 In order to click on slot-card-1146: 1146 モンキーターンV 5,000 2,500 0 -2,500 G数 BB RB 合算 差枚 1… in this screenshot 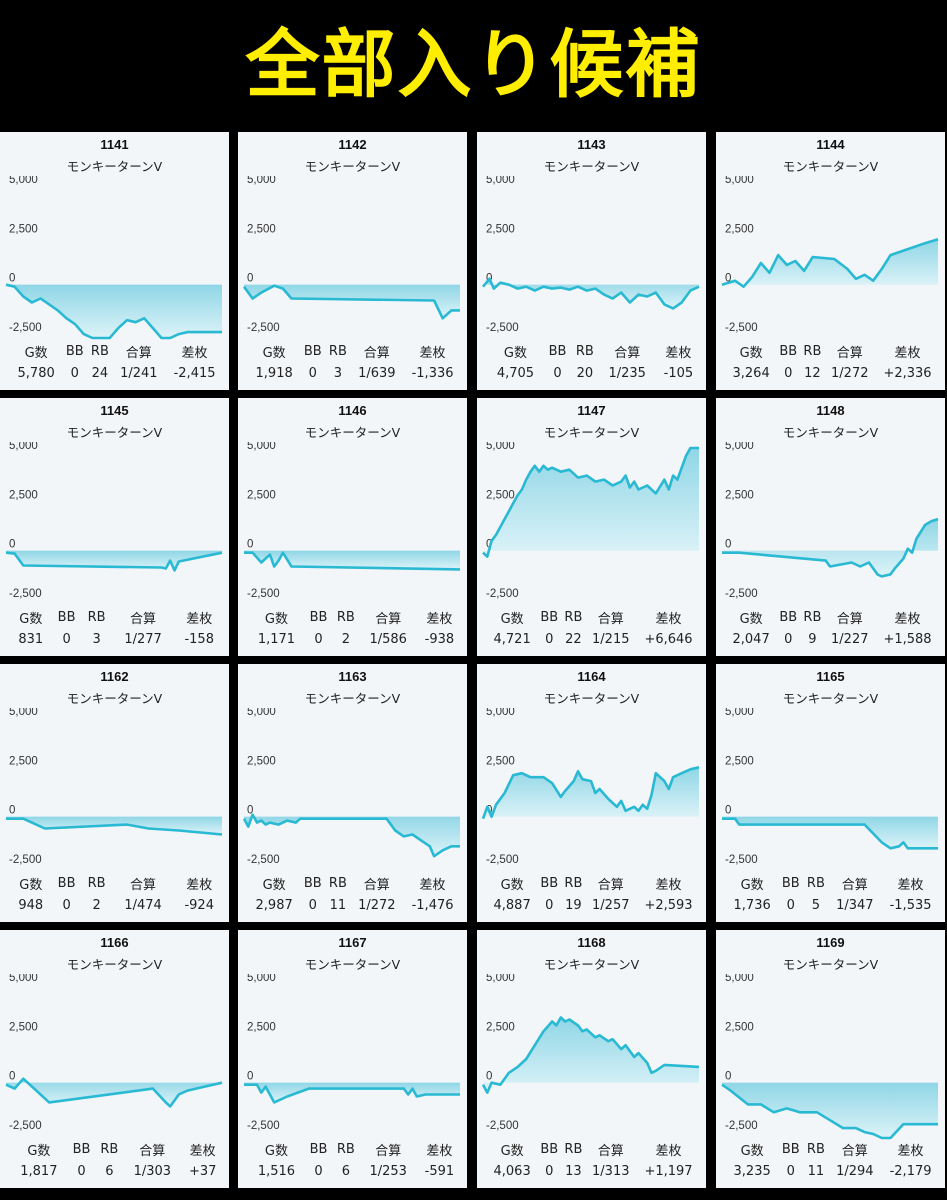, I will do `click(352, 527)`.